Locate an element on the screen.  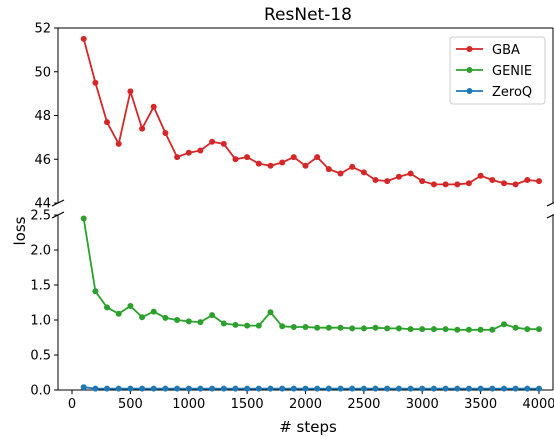
legend-item-genie: GENIE is located at coordinates (494, 71).